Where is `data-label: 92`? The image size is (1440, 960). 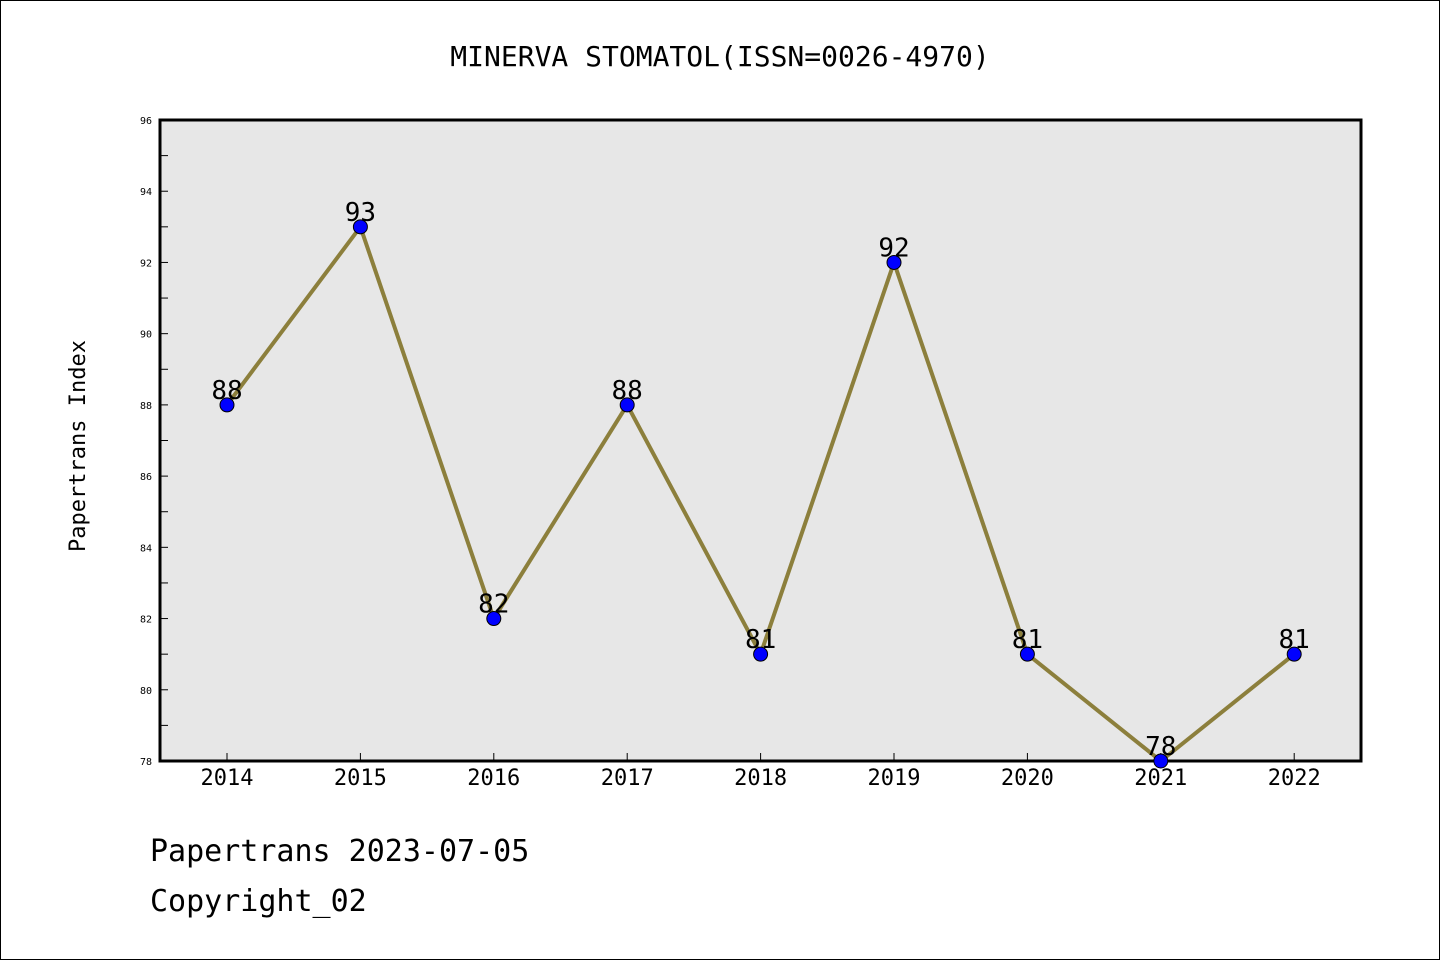 data-label: 92 is located at coordinates (893, 248).